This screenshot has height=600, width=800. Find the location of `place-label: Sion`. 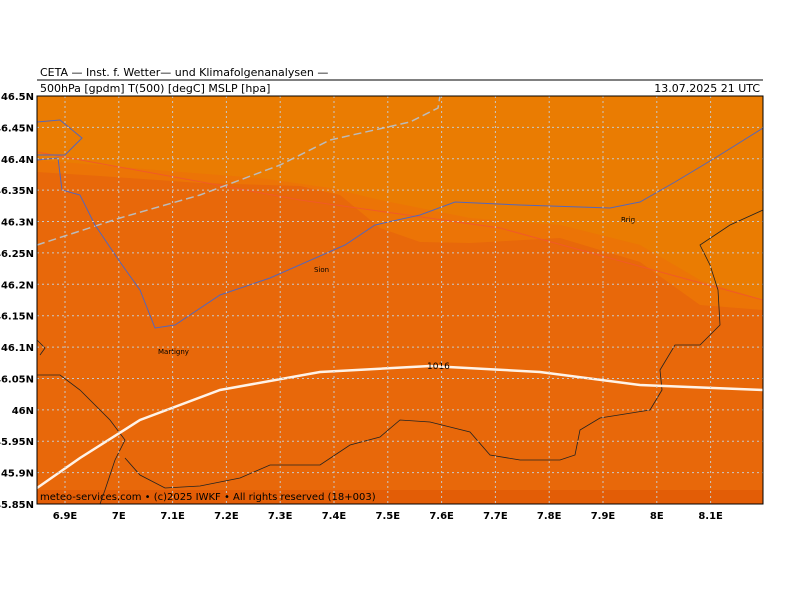

place-label: Sion is located at coordinates (321, 270).